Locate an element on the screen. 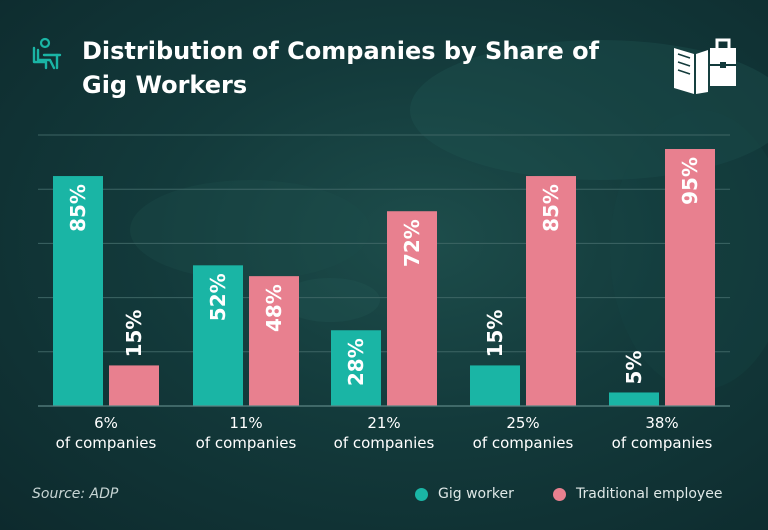 Image resolution: width=768 pixels, height=530 pixels. data-label-traditional-employee: 72% is located at coordinates (412, 243).